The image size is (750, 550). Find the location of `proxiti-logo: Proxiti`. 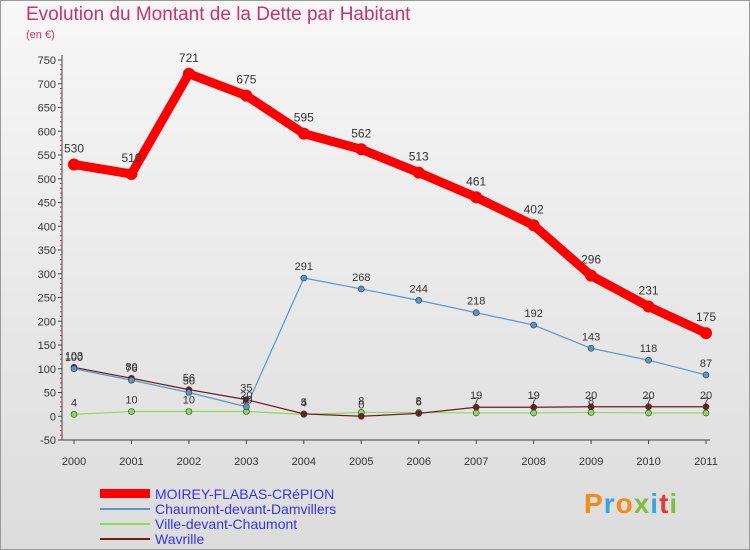

proxiti-logo: Proxiti is located at coordinates (631, 503).